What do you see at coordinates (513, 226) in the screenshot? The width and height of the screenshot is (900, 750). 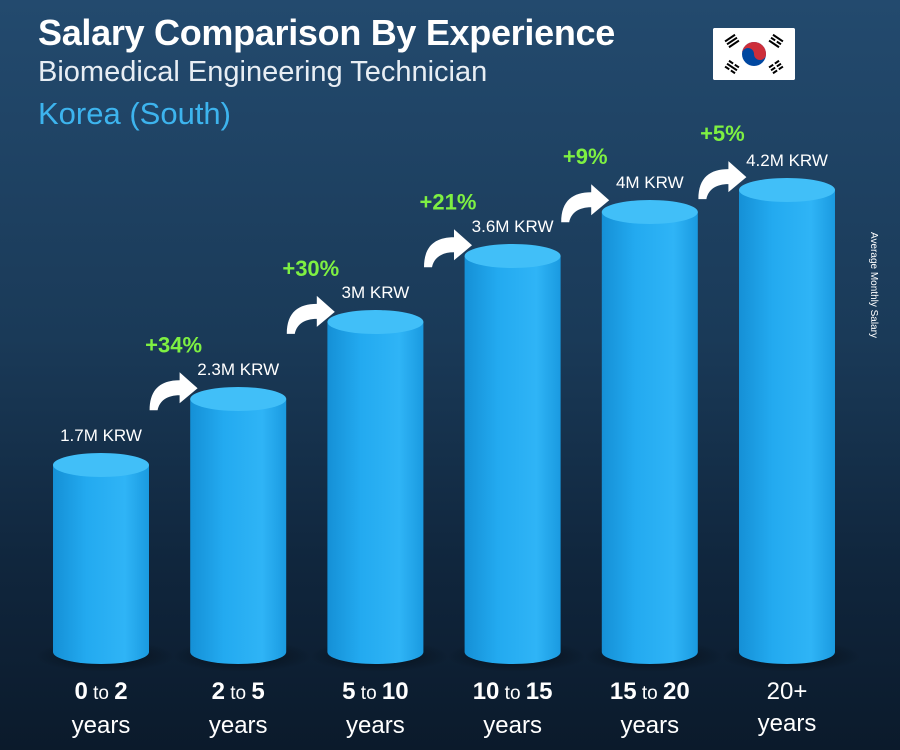 I see `value-label-3: 3.6M KRW` at bounding box center [513, 226].